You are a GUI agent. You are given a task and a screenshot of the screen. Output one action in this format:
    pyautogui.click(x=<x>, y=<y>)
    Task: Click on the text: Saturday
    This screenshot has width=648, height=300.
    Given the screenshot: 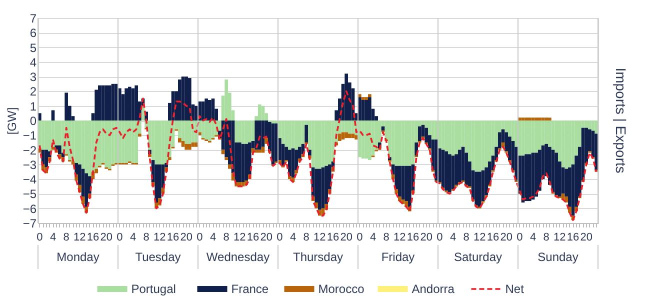 What is the action you would take?
    pyautogui.click(x=478, y=257)
    